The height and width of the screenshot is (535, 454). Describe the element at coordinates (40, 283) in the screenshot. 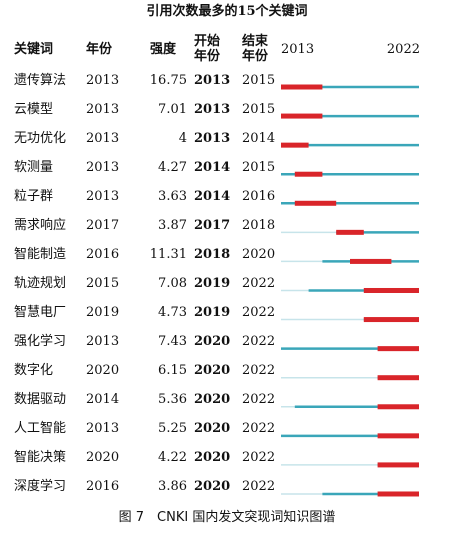

I see `keyword: 轨迹规划` at that location.